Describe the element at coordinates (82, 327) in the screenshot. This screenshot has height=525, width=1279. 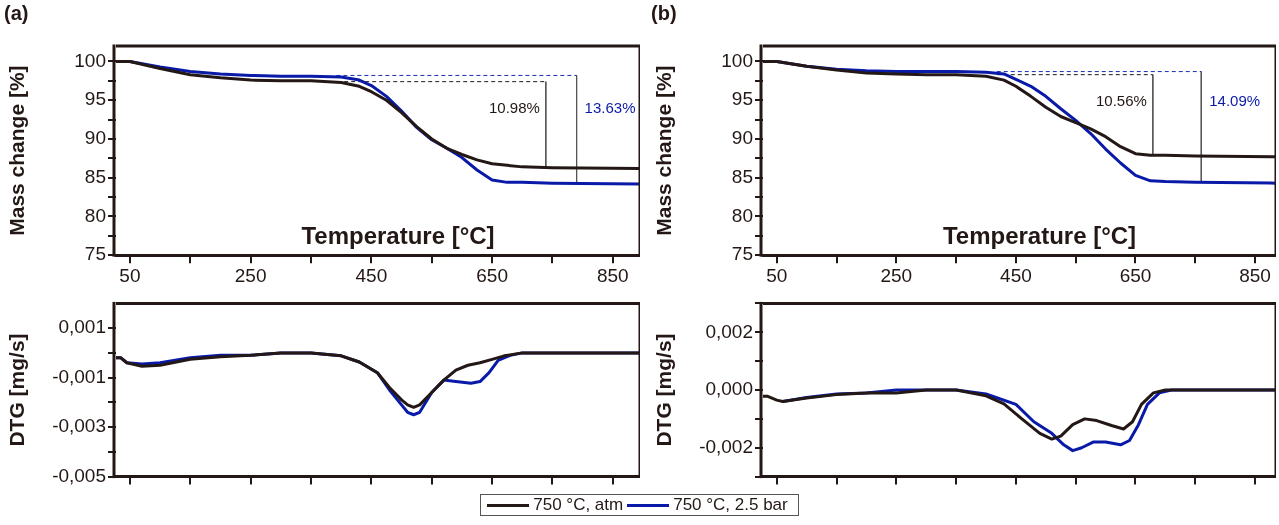
I see `y-tick-label: 0,001` at that location.